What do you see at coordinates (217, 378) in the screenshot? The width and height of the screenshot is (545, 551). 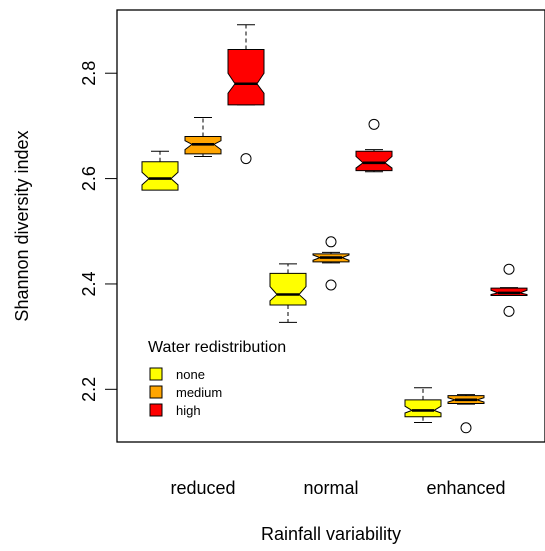 I see `legend: Water redistribution none medium high` at bounding box center [217, 378].